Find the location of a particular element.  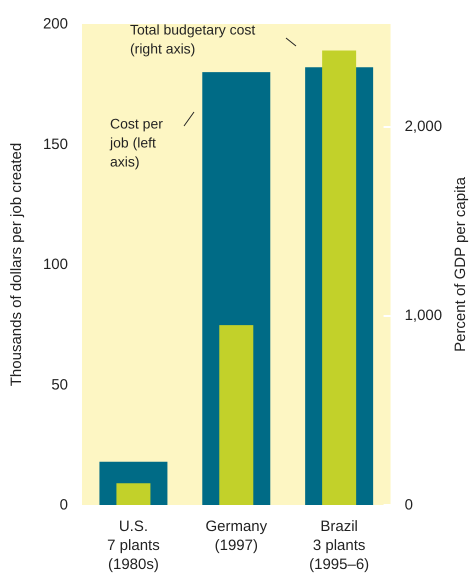

y-tick-label: 200 is located at coordinates (55, 24).